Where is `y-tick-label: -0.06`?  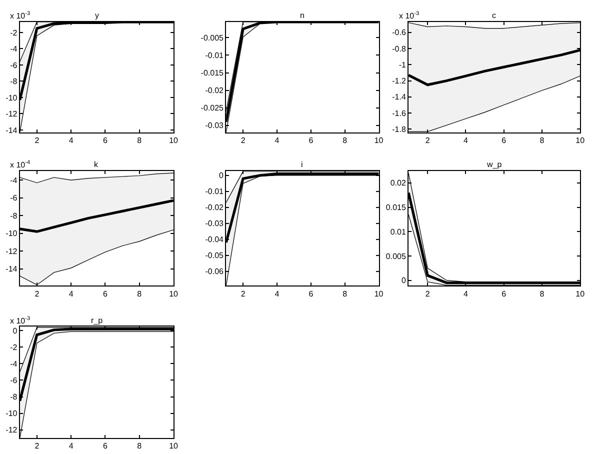 y-tick-label: -0.06 is located at coordinates (214, 271).